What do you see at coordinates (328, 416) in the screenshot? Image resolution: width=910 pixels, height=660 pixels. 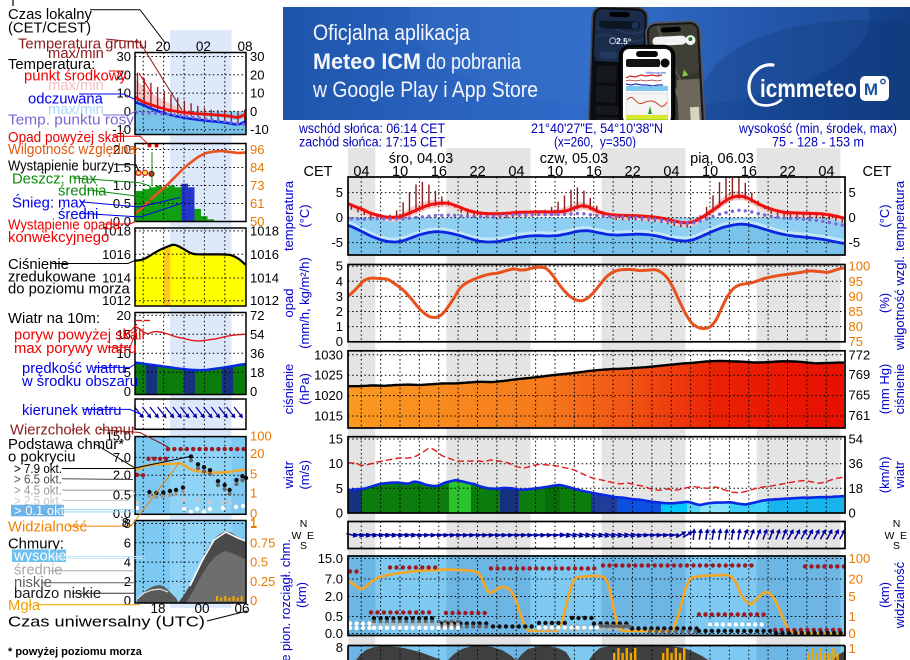 I see `svg-text: 1015` at bounding box center [328, 416].